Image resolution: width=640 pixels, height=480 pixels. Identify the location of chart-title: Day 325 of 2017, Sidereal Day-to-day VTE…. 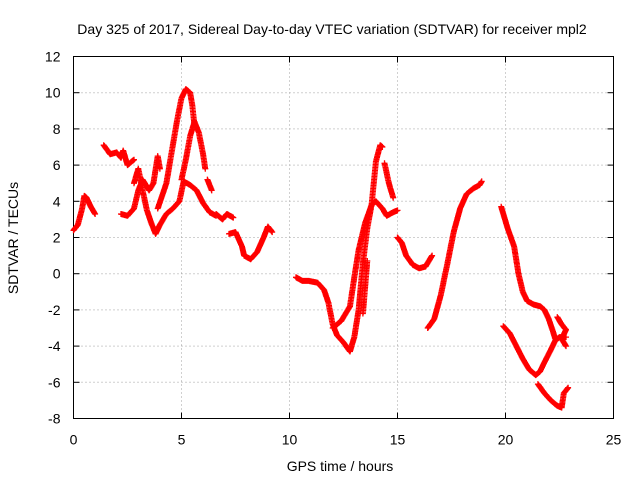
(332, 29).